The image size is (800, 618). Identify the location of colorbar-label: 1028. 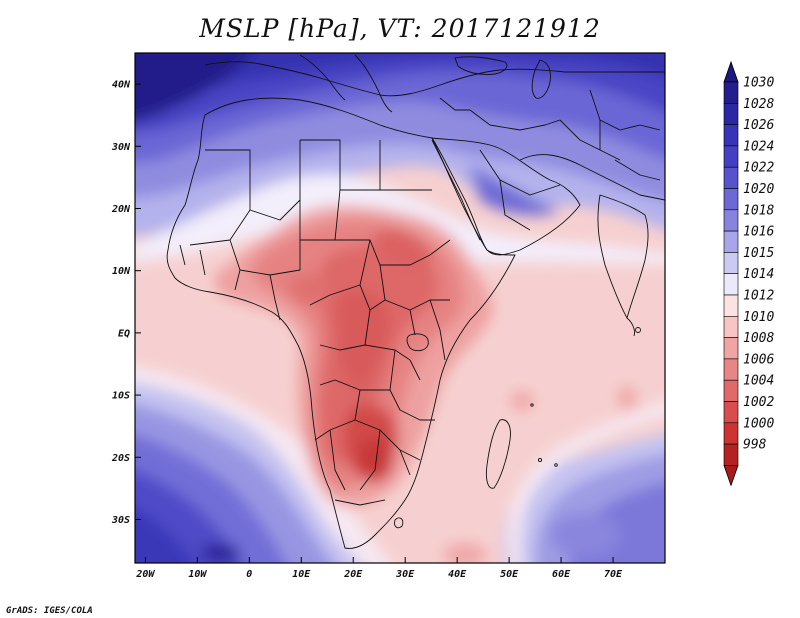
(758, 104).